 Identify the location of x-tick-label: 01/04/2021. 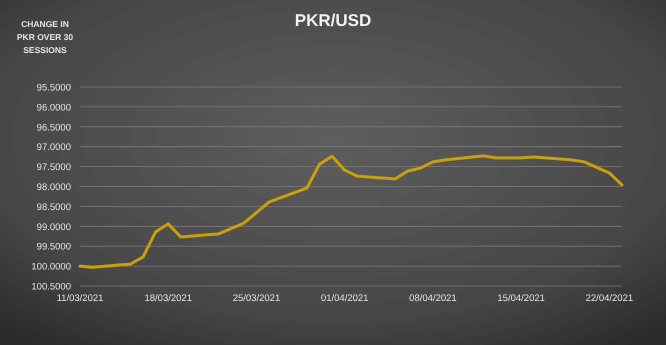
(344, 298).